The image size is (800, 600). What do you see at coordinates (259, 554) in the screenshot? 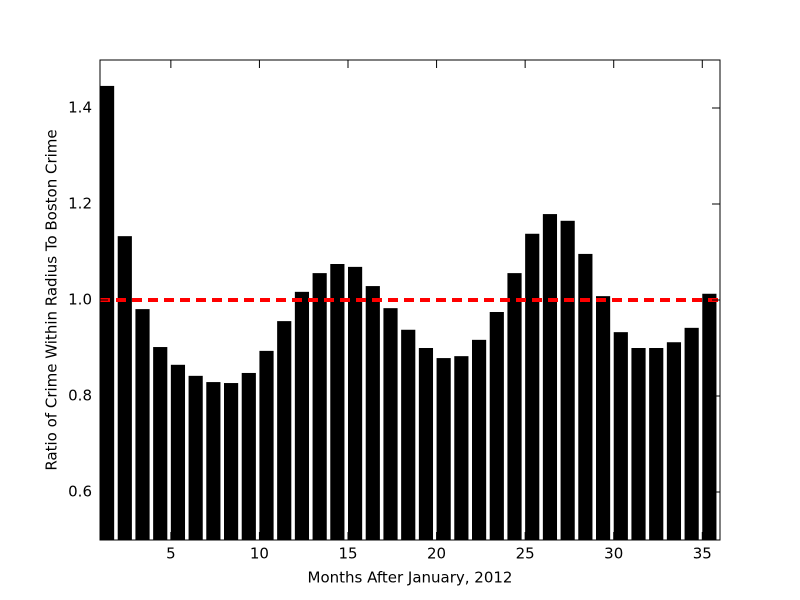
I see `x-tick-label: 10` at bounding box center [259, 554].